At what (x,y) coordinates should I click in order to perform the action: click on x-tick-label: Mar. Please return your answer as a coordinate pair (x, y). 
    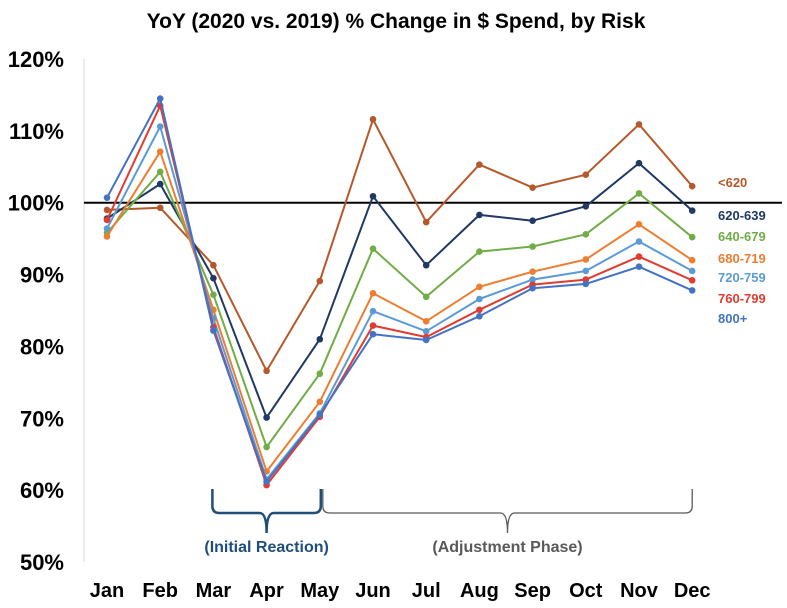
    Looking at the image, I should click on (214, 591).